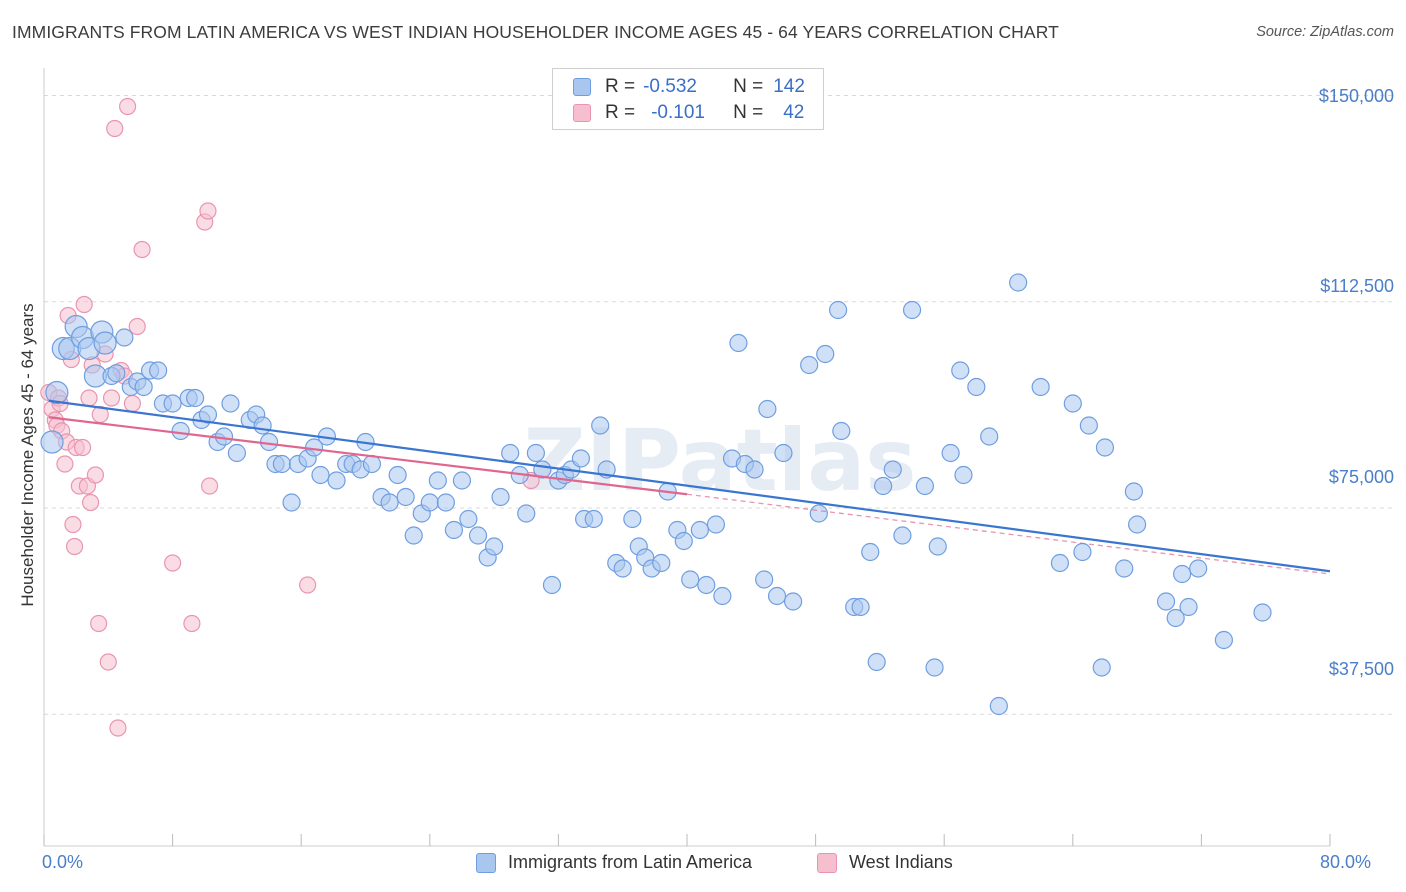 The width and height of the screenshot is (1406, 892). What do you see at coordinates (1361, 669) in the screenshot?
I see `y-tick-label-37500: $37,500` at bounding box center [1361, 669].